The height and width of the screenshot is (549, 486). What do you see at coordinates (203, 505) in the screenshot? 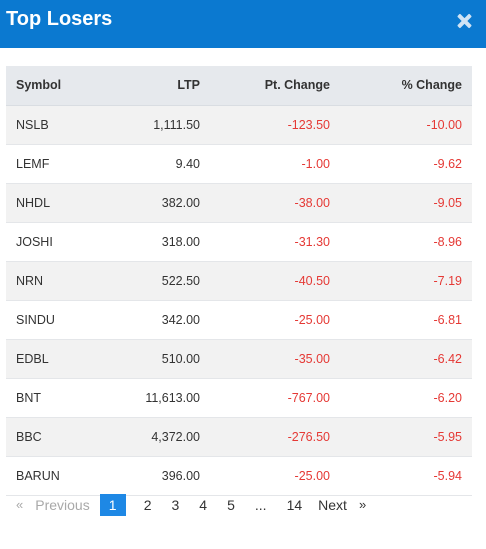
I see `page-button-4: 4` at bounding box center [203, 505].